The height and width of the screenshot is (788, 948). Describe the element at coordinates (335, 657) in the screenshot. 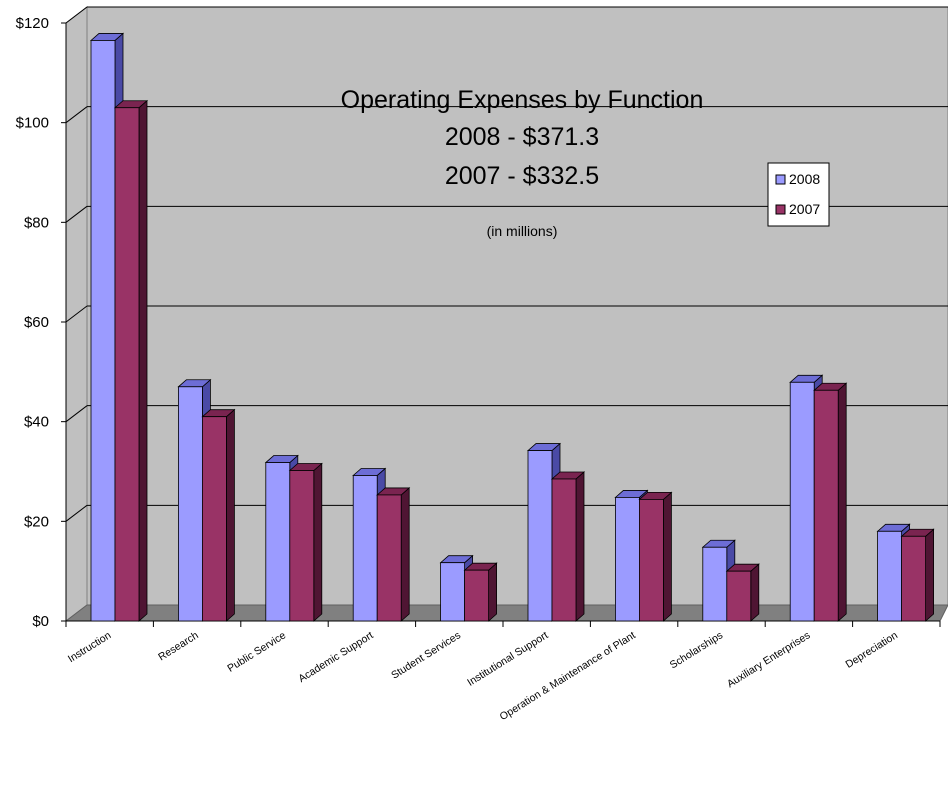

I see `x-tick-label: Academic Support` at that location.